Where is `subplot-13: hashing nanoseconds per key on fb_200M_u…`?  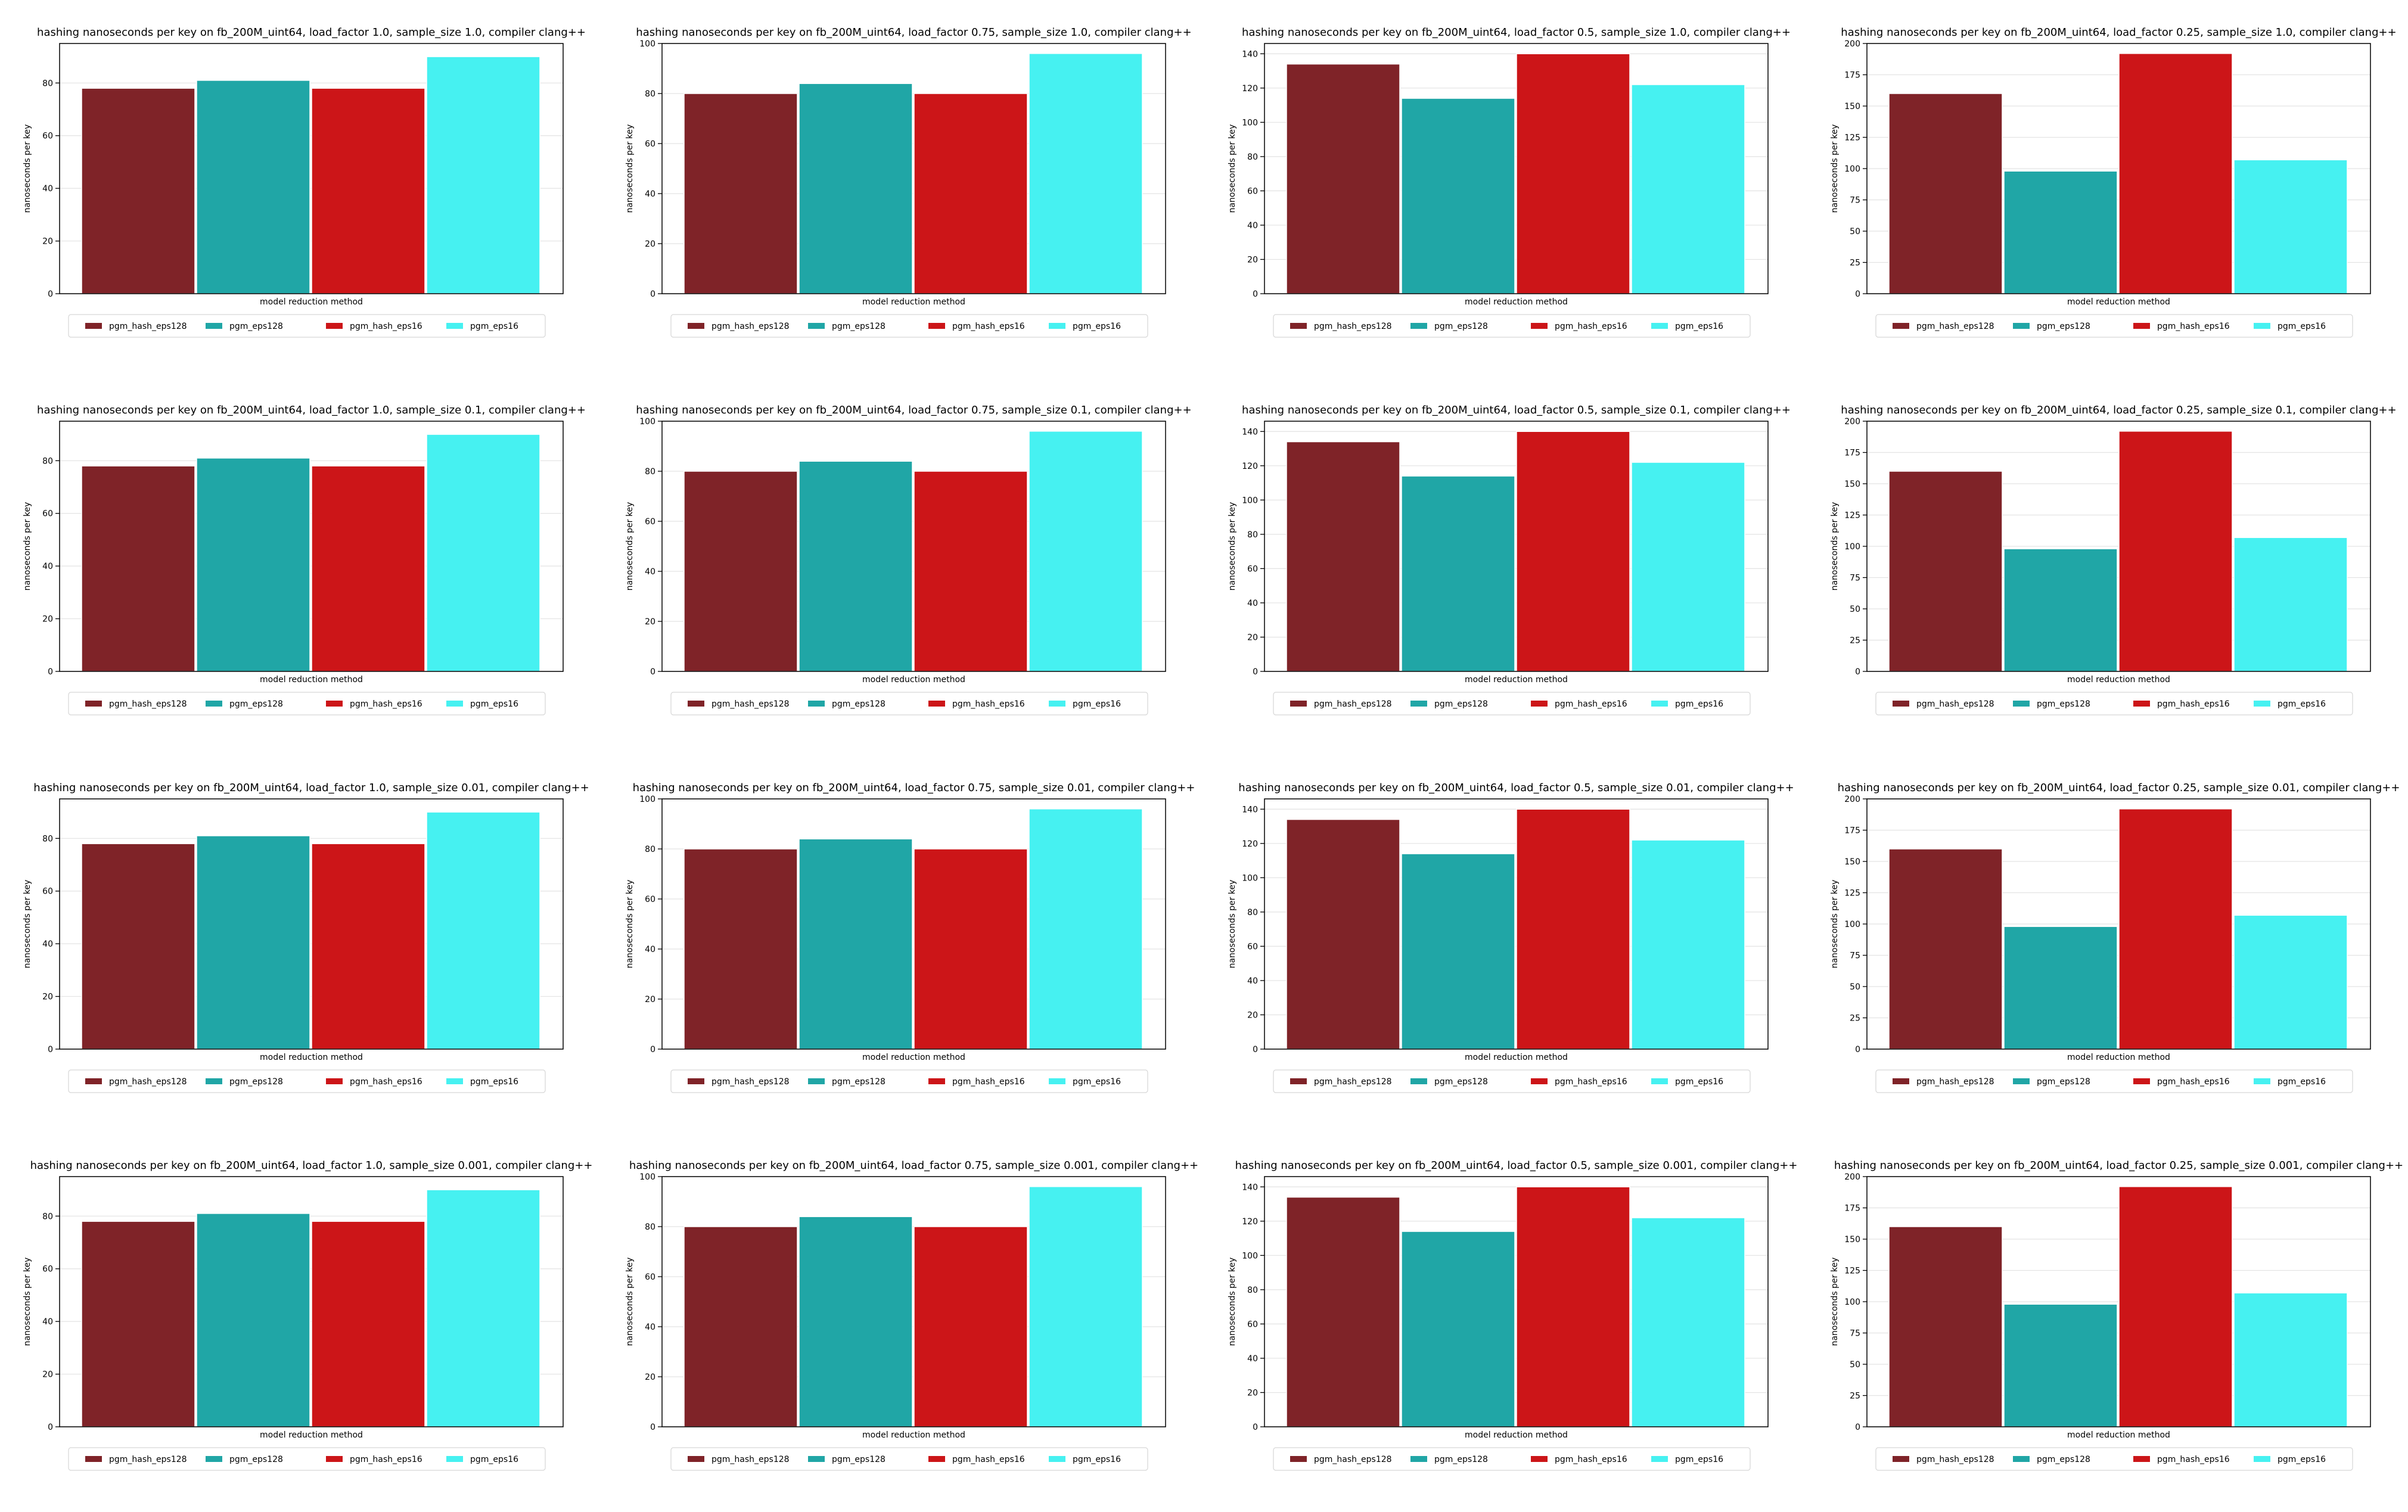 subplot-13: hashing nanoseconds per key on fb_200M_u… is located at coordinates (301, 1322).